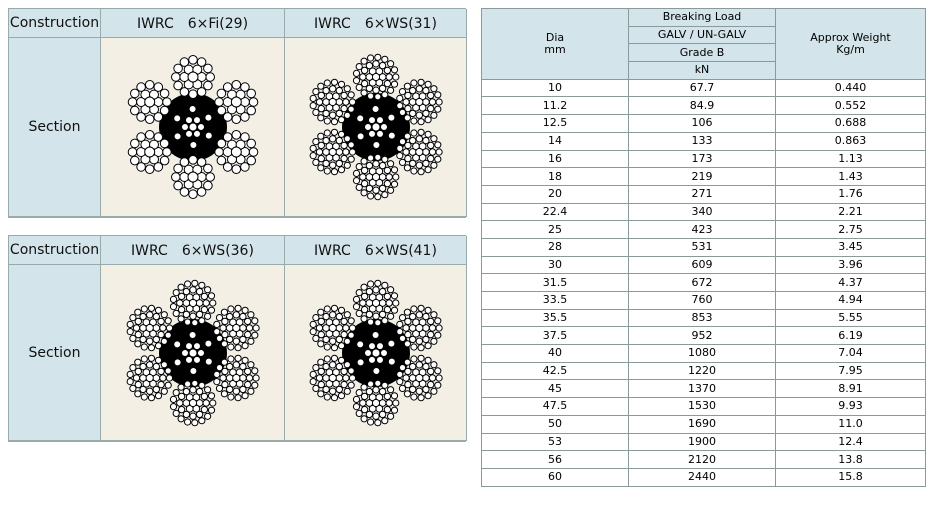 This screenshot has height=508, width=942. What do you see at coordinates (702, 35) in the screenshot?
I see `galv-header: GALV / UN-GALV` at bounding box center [702, 35].